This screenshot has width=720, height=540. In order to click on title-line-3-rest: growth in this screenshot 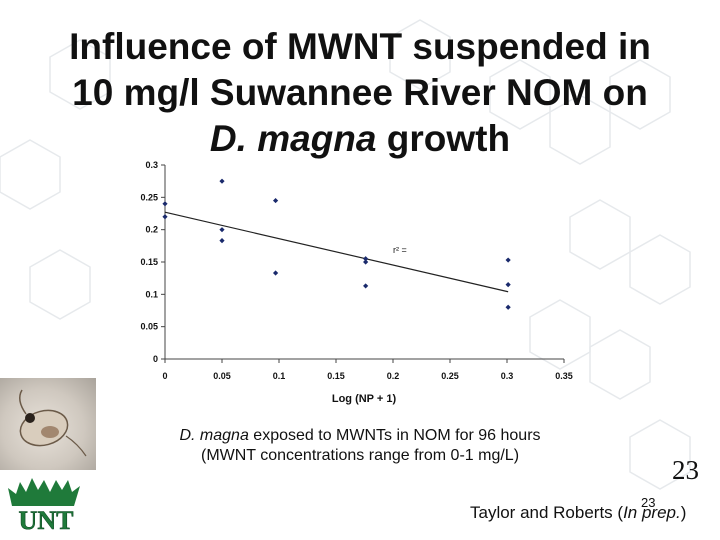, I will do `click(443, 138)`.